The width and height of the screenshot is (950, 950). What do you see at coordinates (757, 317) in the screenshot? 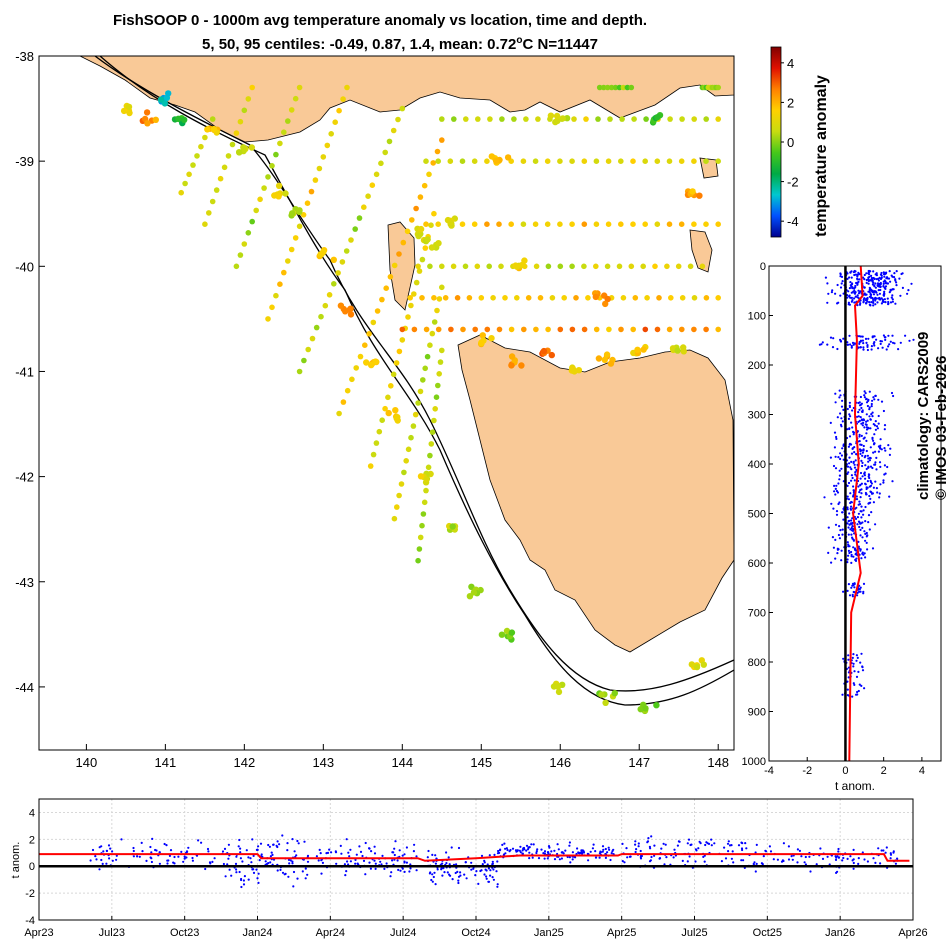
I see `depth-ytick-label: 100` at bounding box center [757, 317].